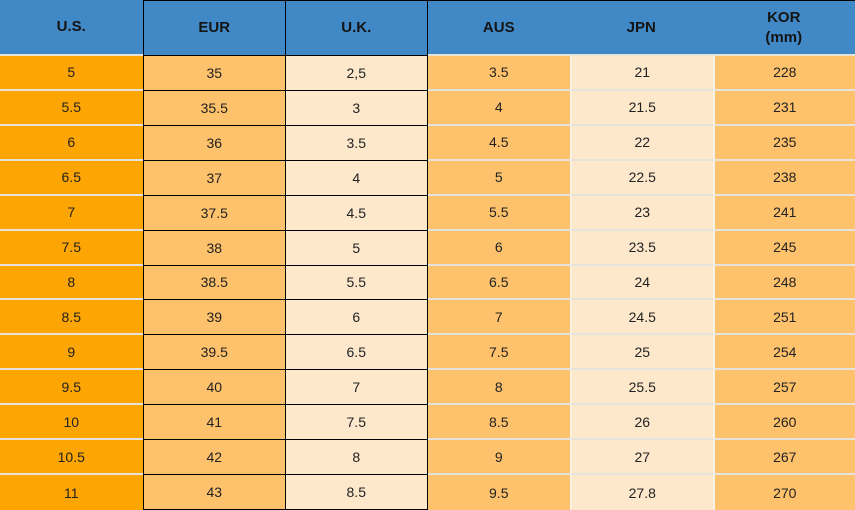 The height and width of the screenshot is (510, 855). Describe the element at coordinates (213, 143) in the screenshot. I see `cell-eur-row3: 36` at that location.